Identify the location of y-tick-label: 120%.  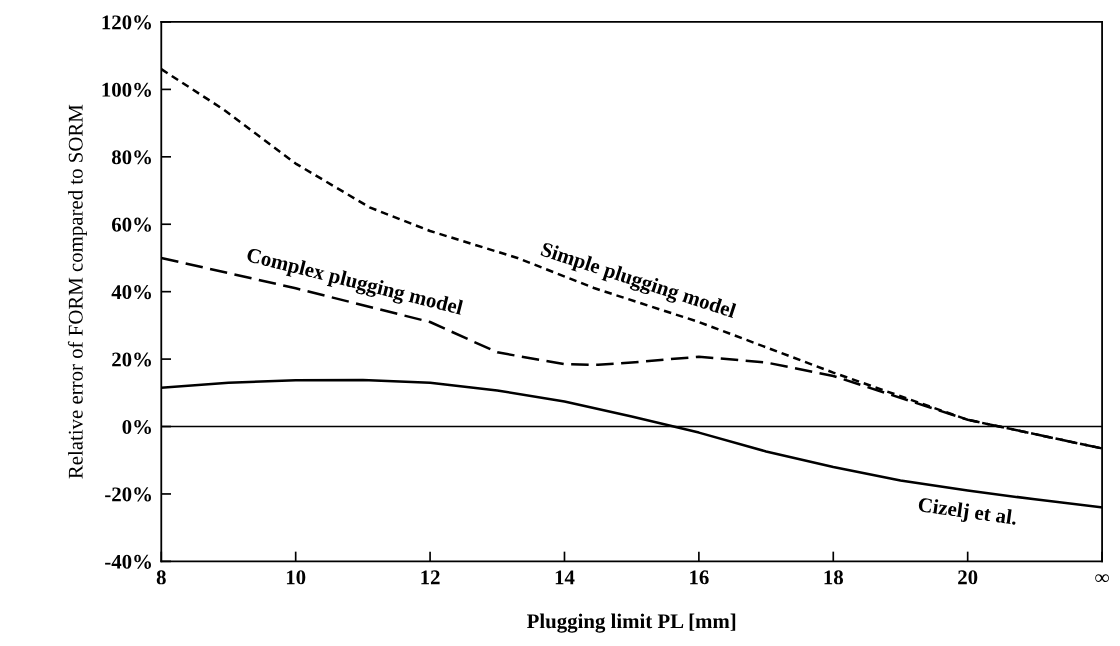
(126, 22).